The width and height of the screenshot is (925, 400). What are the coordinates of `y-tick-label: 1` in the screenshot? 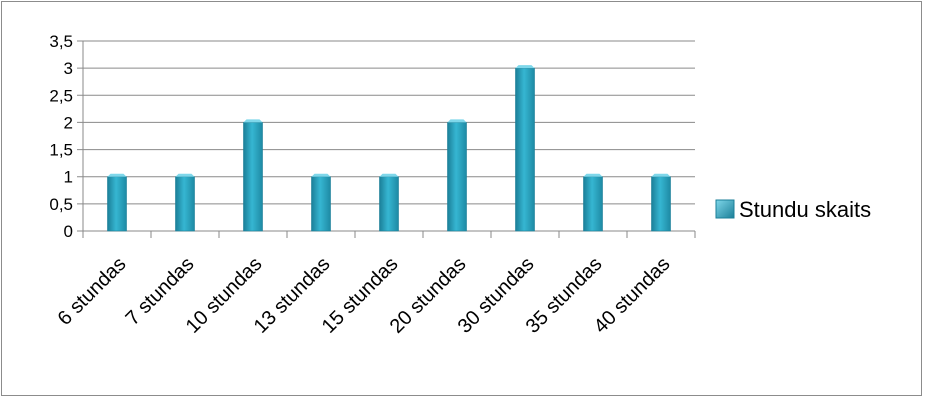 It's located at (68, 177).